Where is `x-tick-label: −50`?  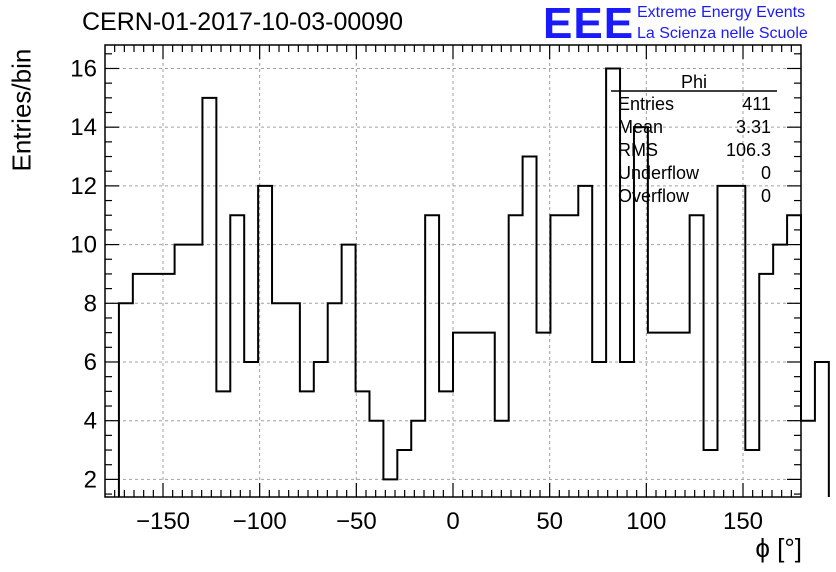 x-tick-label: −50 is located at coordinates (356, 521).